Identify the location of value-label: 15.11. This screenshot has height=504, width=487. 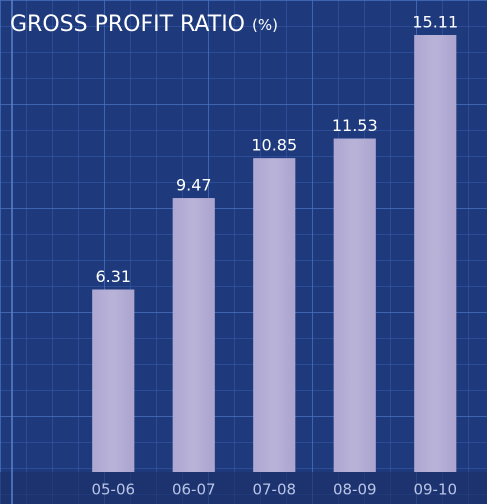
(435, 22).